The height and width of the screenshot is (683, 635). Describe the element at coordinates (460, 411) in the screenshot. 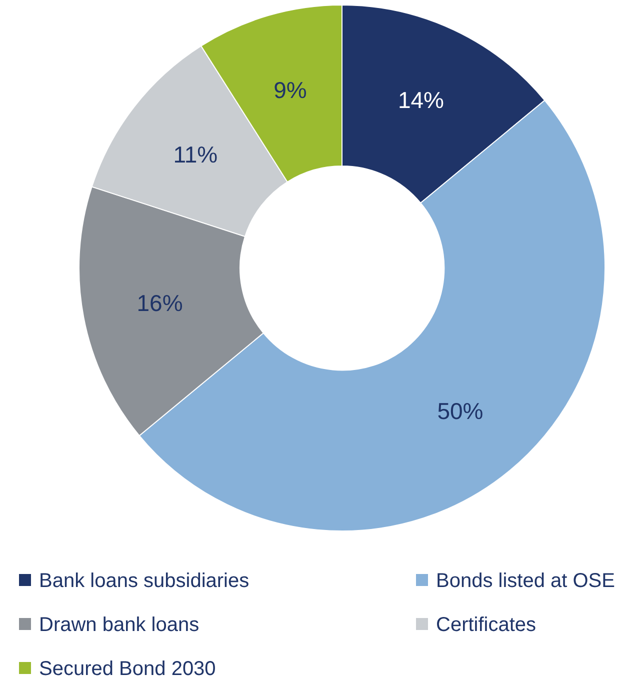

I see `data-label: 50%` at that location.